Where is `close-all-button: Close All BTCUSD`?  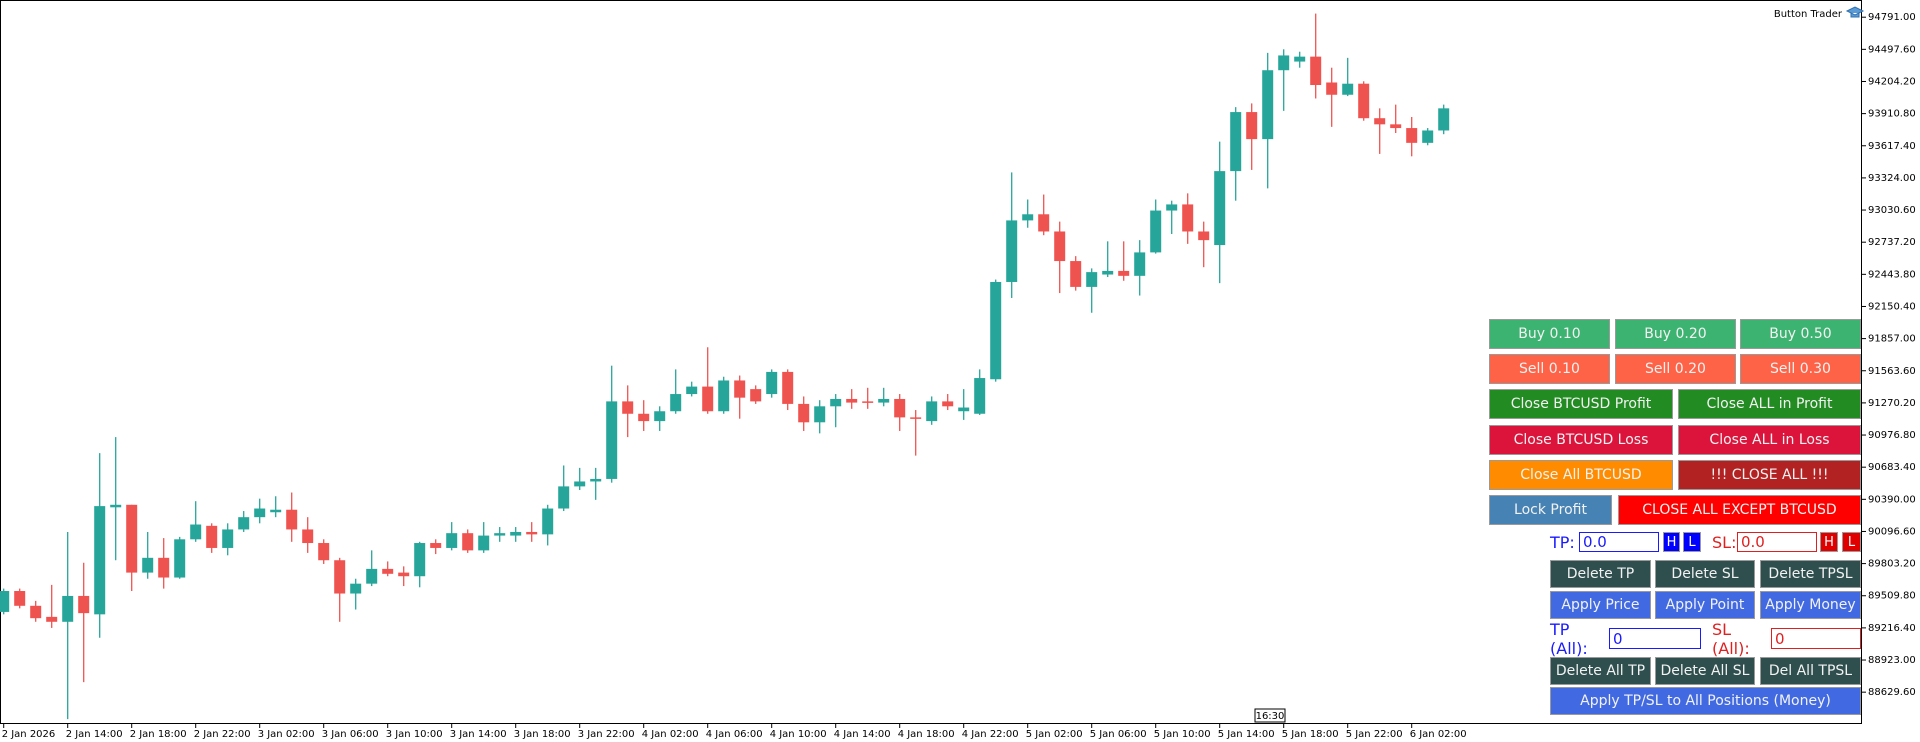 close-all-button: Close All BTCUSD is located at coordinates (1581, 475).